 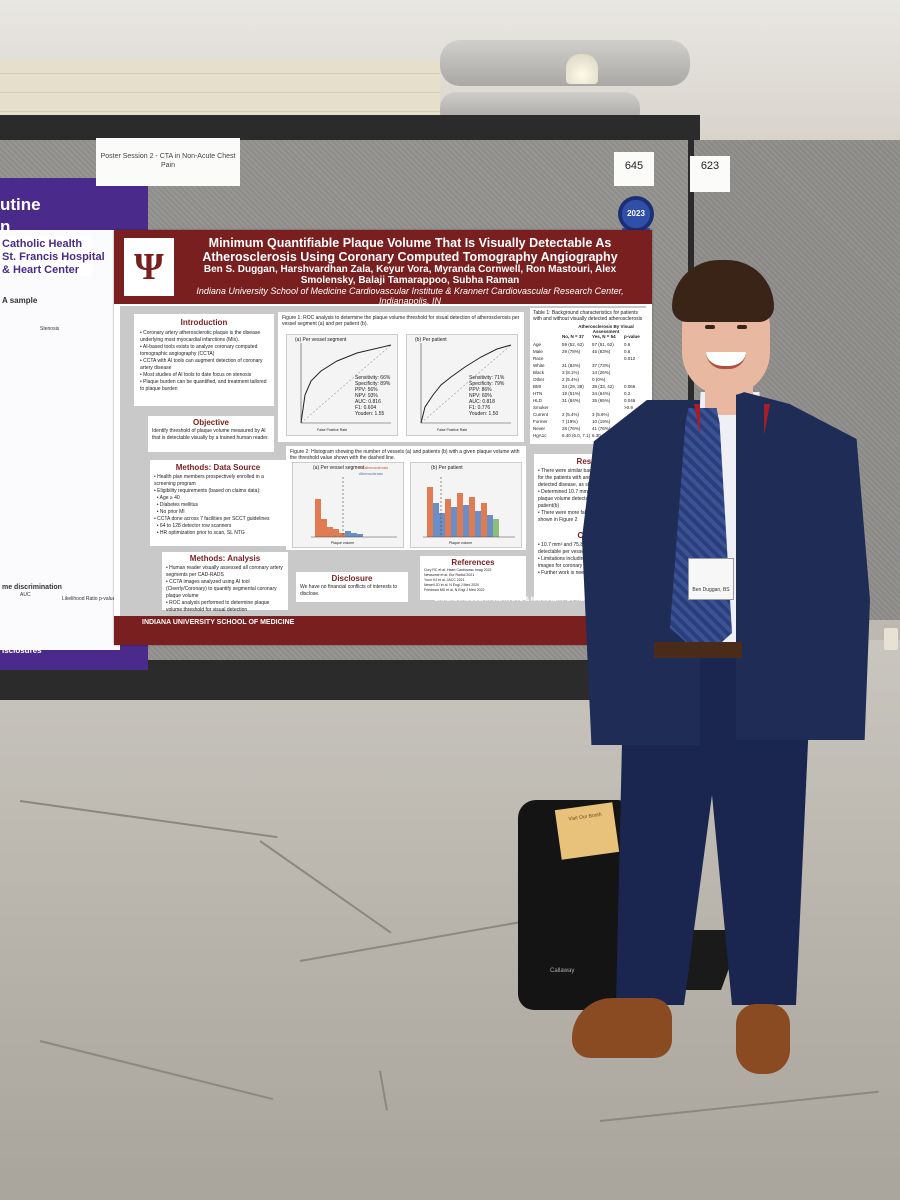 I want to click on table-cell: Never, so click(x=539, y=428).